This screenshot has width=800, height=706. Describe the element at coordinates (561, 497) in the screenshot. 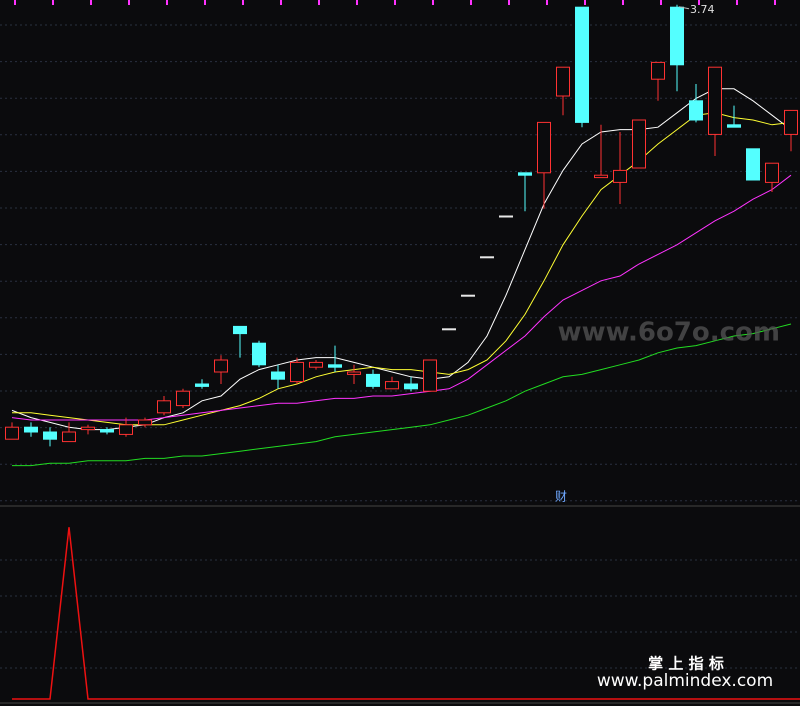

I see `finance-marker: 财` at that location.